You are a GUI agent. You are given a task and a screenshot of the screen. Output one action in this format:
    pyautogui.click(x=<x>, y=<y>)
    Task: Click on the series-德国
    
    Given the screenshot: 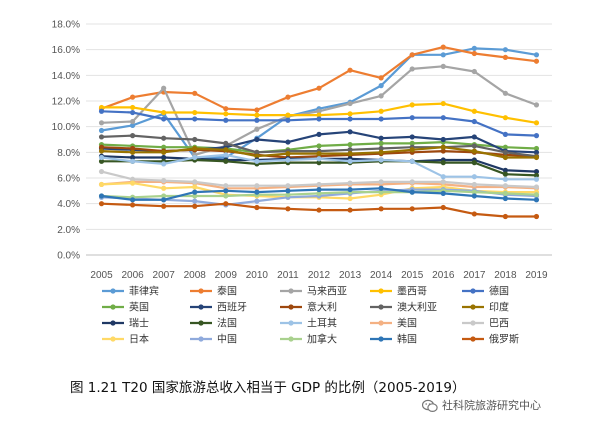 What is the action you would take?
    pyautogui.click(x=319, y=123)
    